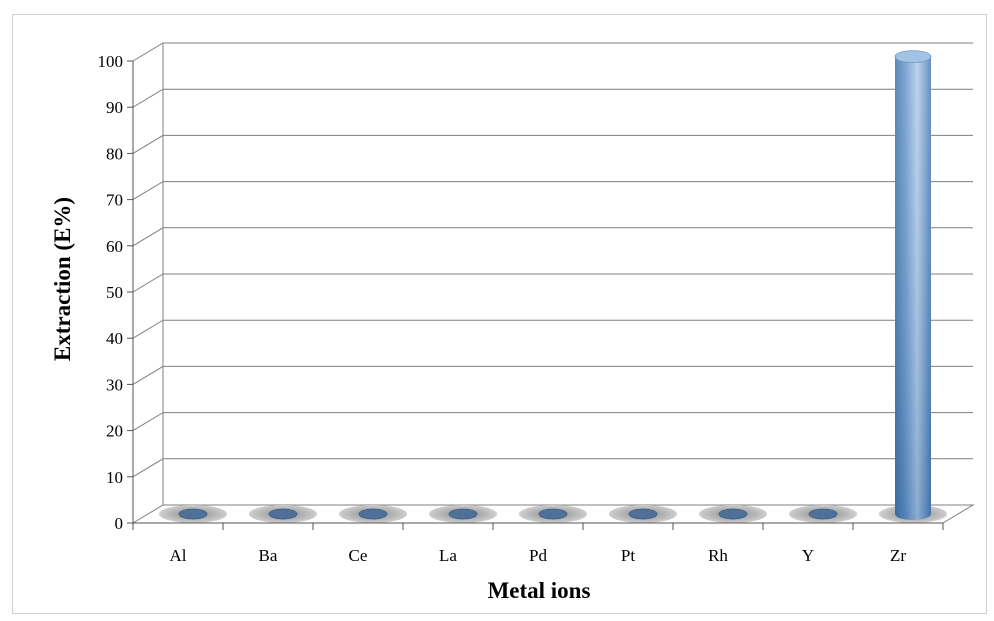 The height and width of the screenshot is (621, 994). What do you see at coordinates (898, 555) in the screenshot?
I see `x-tick-label-Zr: Zr` at bounding box center [898, 555].